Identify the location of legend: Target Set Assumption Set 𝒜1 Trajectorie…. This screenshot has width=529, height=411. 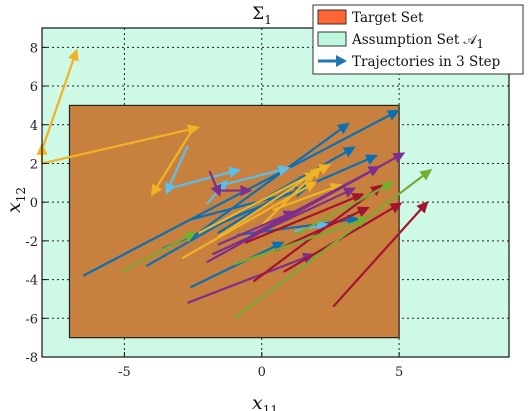
(418, 39).